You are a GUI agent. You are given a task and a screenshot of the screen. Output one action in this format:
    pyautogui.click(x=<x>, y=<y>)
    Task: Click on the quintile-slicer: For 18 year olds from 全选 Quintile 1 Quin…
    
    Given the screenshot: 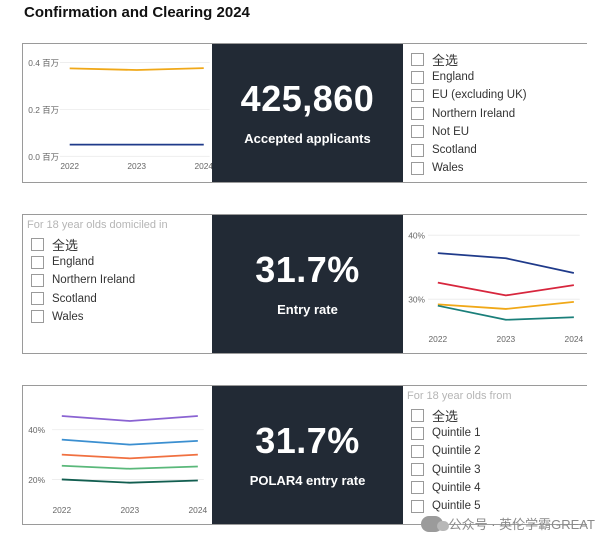 What is the action you would take?
    pyautogui.click(x=495, y=455)
    